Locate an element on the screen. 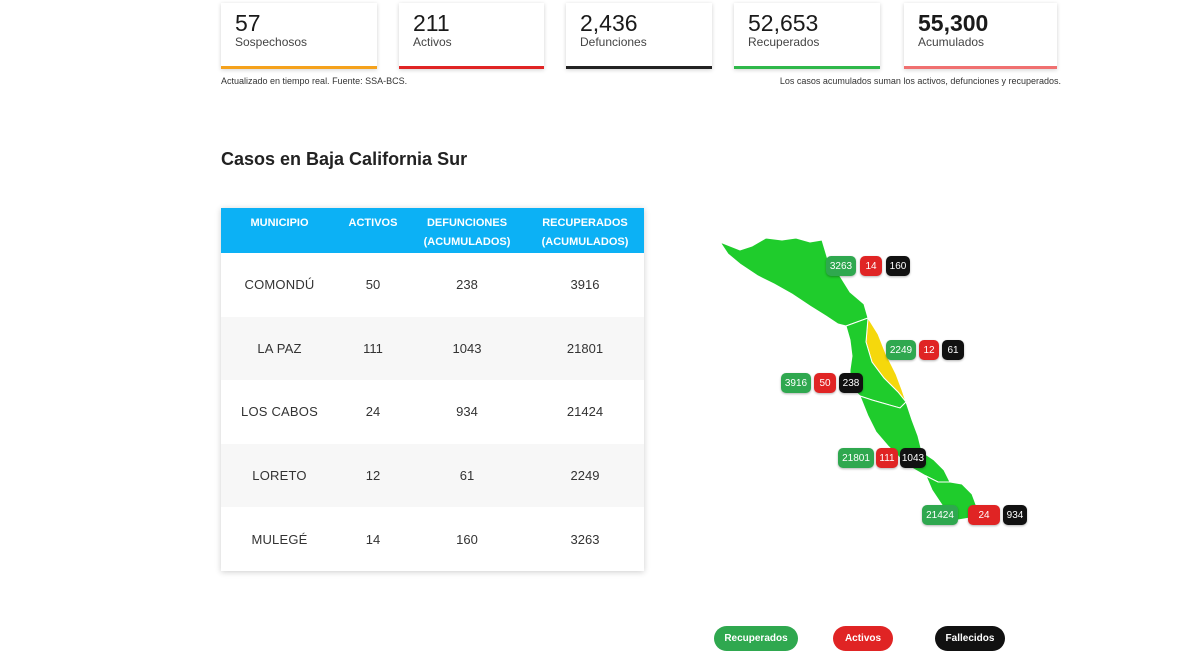 Image resolution: width=1200 pixels, height=666 pixels. stat-card-sospechosos: 57 Sospechosos is located at coordinates (299, 36).